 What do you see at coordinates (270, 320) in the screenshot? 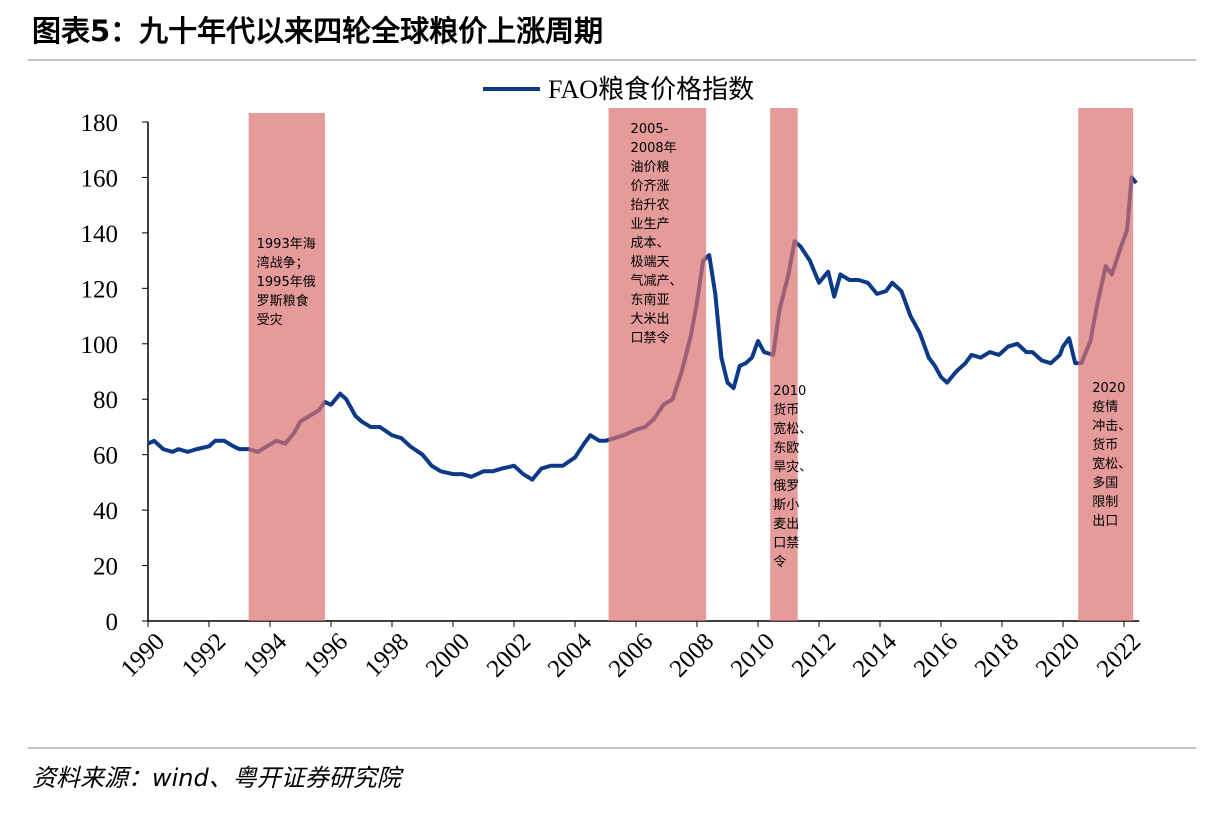
I see `annotation: 受灾` at bounding box center [270, 320].